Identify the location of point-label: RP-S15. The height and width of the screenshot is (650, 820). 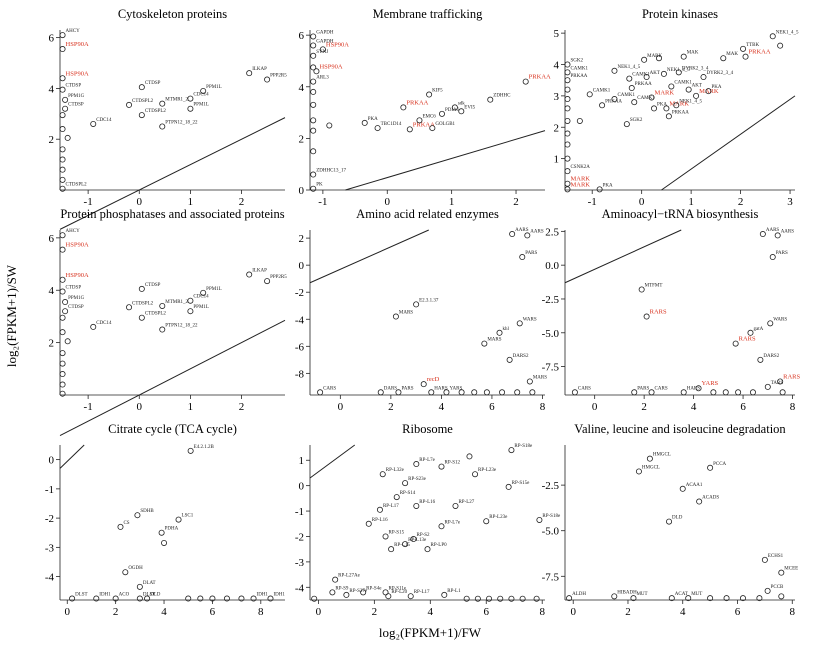
(397, 532).